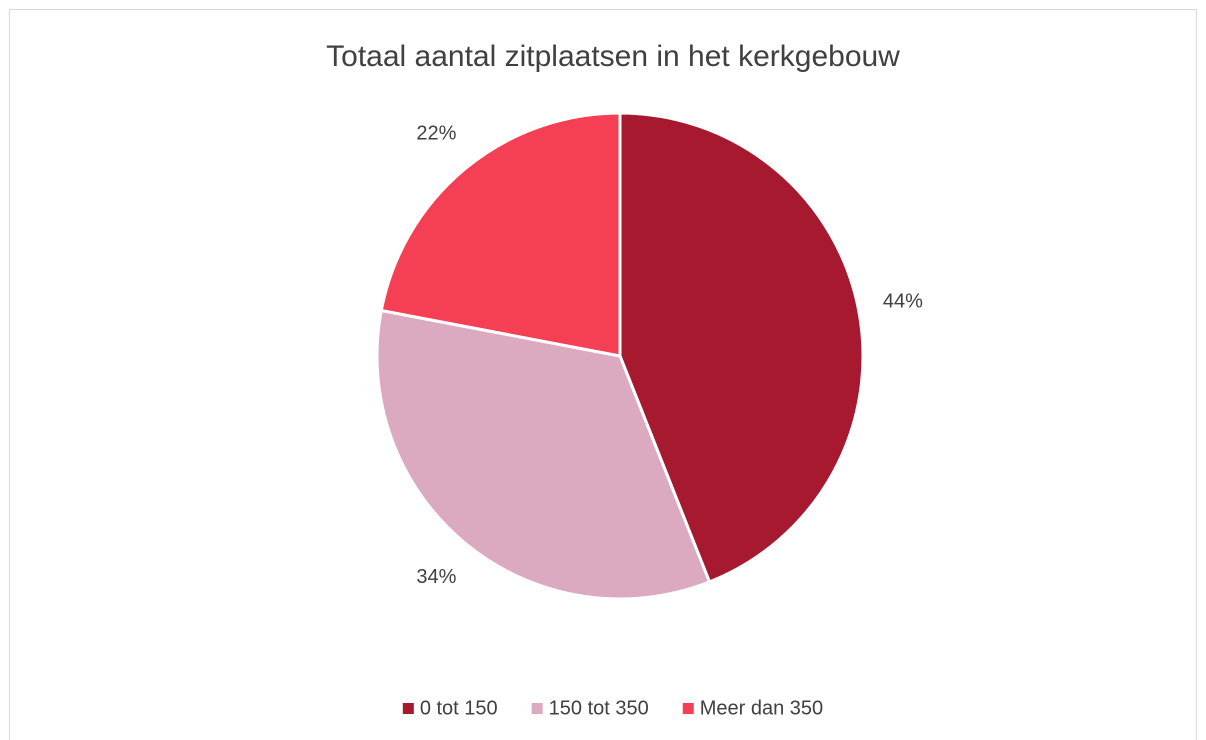  I want to click on data-label: 44%, so click(903, 301).